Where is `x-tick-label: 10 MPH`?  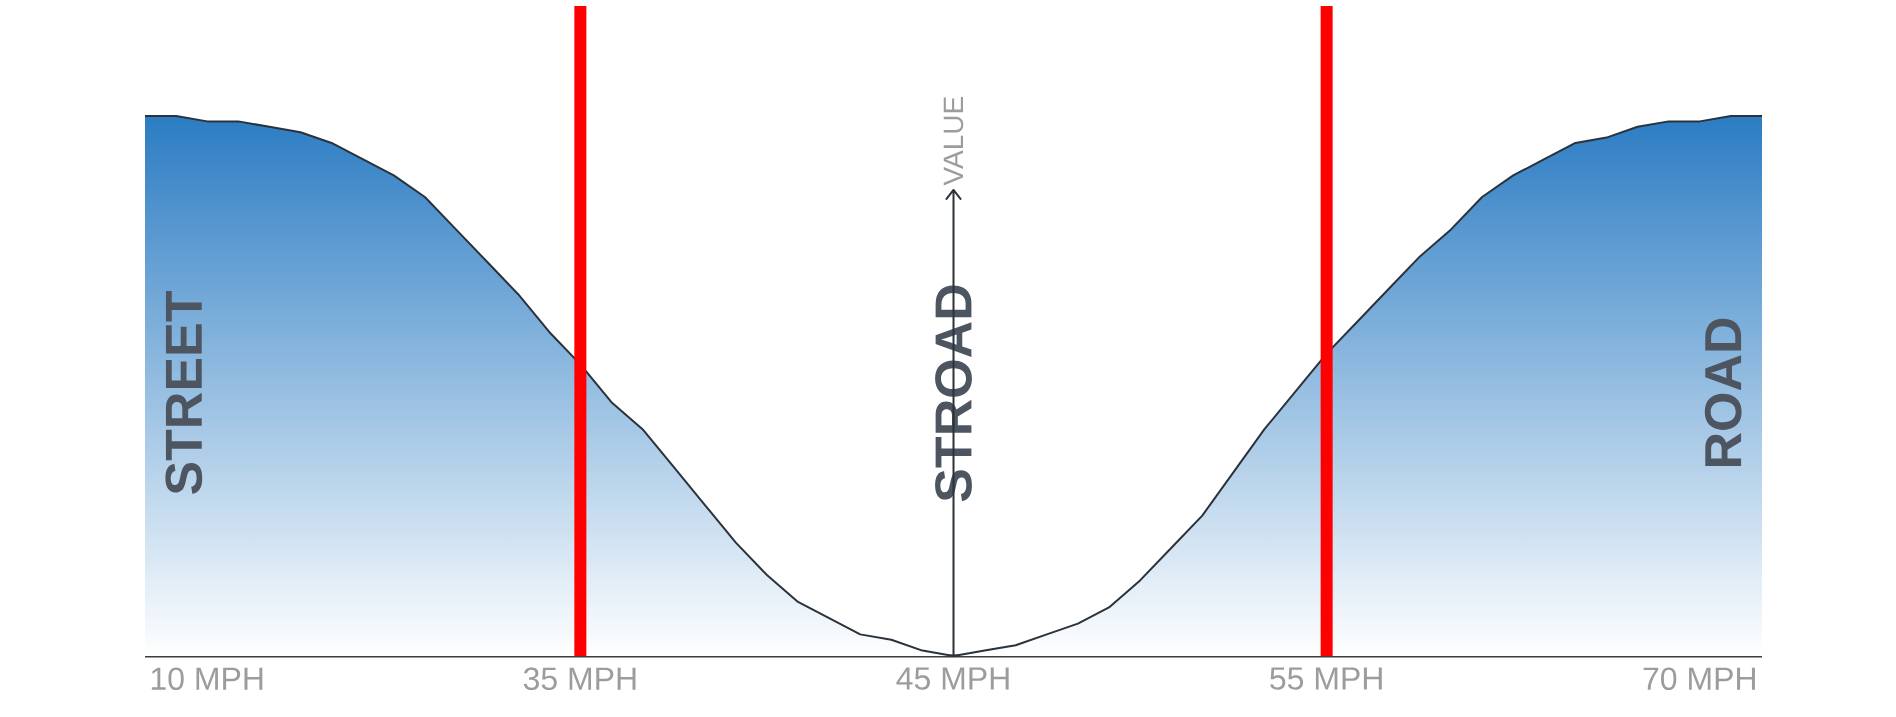 x-tick-label: 10 MPH is located at coordinates (207, 679).